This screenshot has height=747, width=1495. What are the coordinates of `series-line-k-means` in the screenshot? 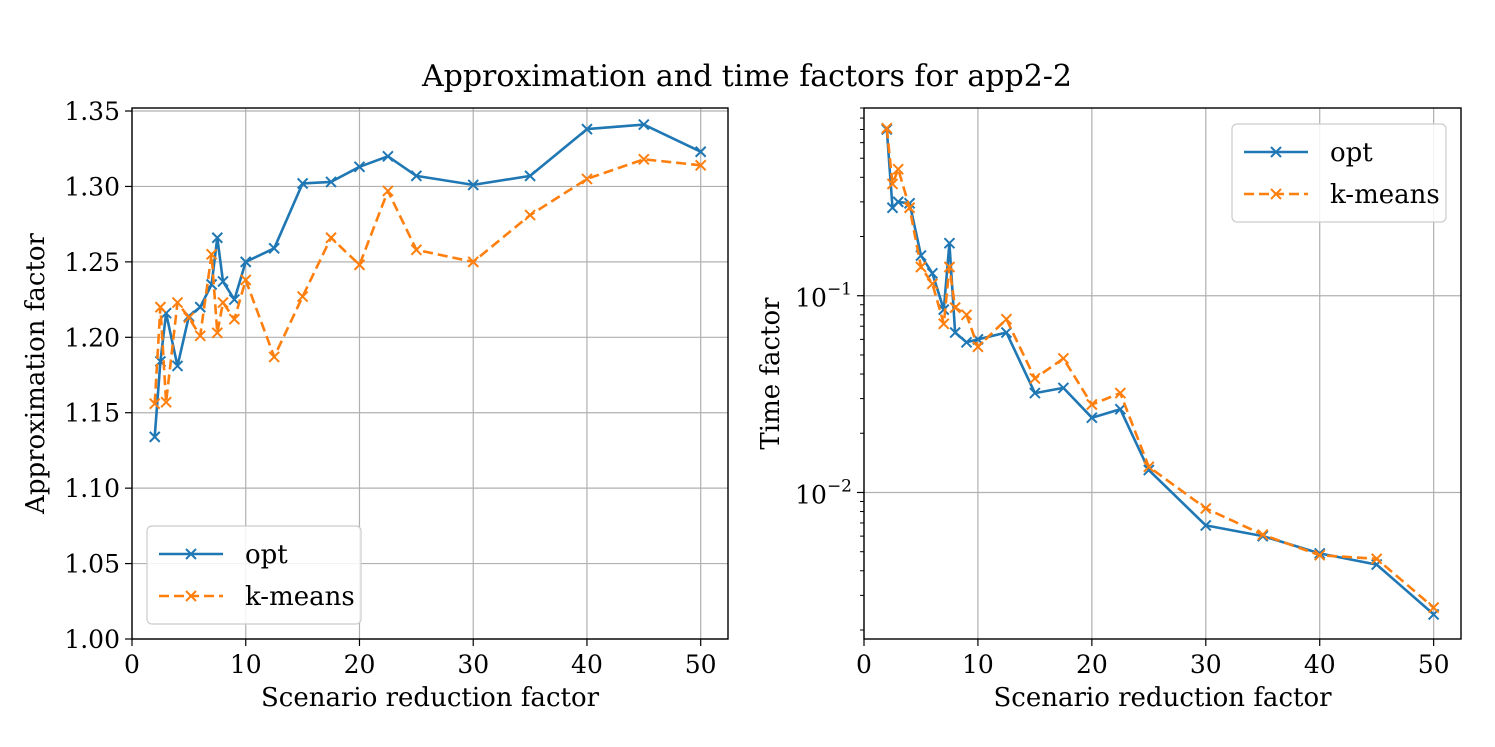 It's located at (427, 281).